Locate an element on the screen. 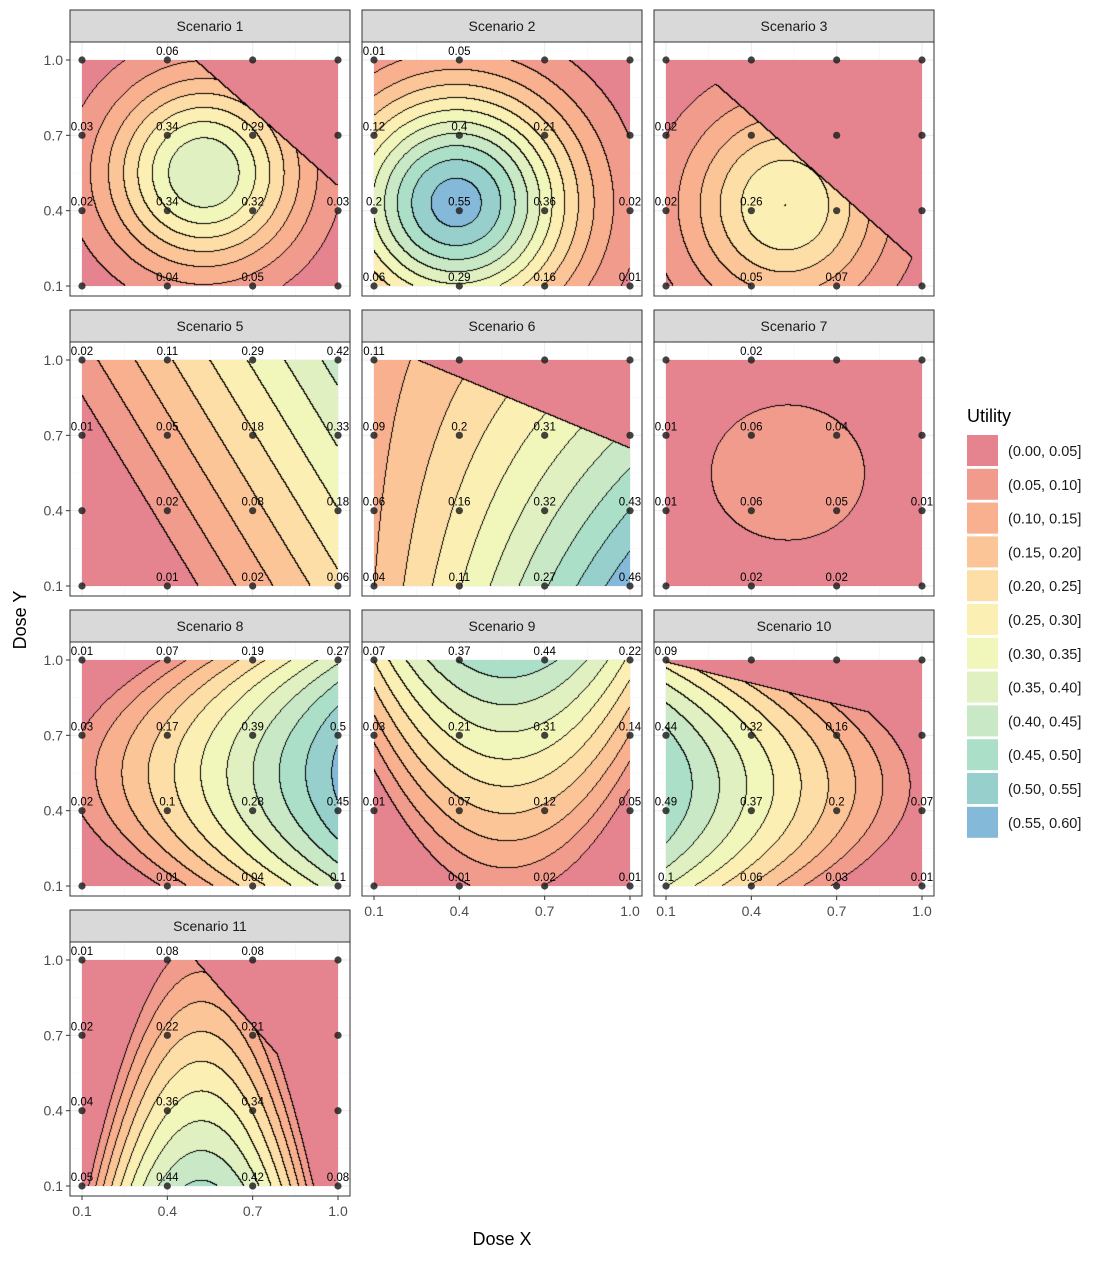 The height and width of the screenshot is (1265, 1120). utility-value-label: 0.44 is located at coordinates (666, 727).